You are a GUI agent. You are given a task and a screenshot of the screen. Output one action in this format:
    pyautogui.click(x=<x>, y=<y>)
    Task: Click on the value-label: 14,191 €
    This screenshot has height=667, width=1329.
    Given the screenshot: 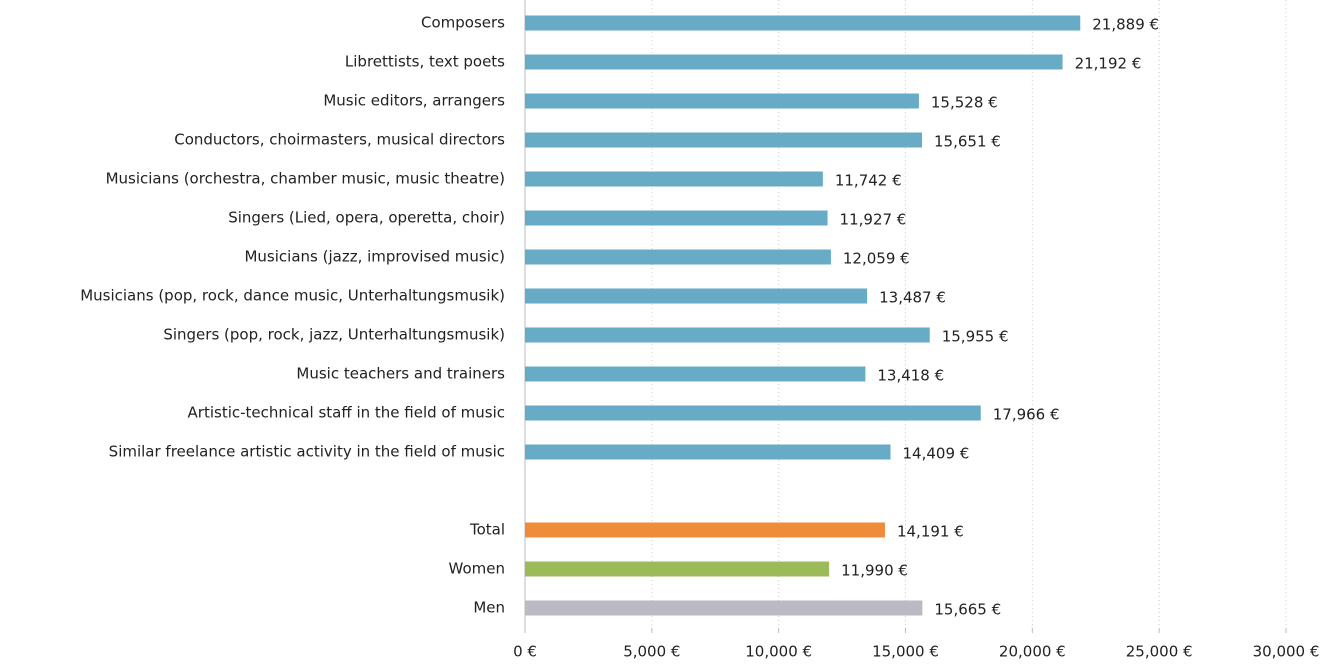 What is the action you would take?
    pyautogui.click(x=930, y=532)
    